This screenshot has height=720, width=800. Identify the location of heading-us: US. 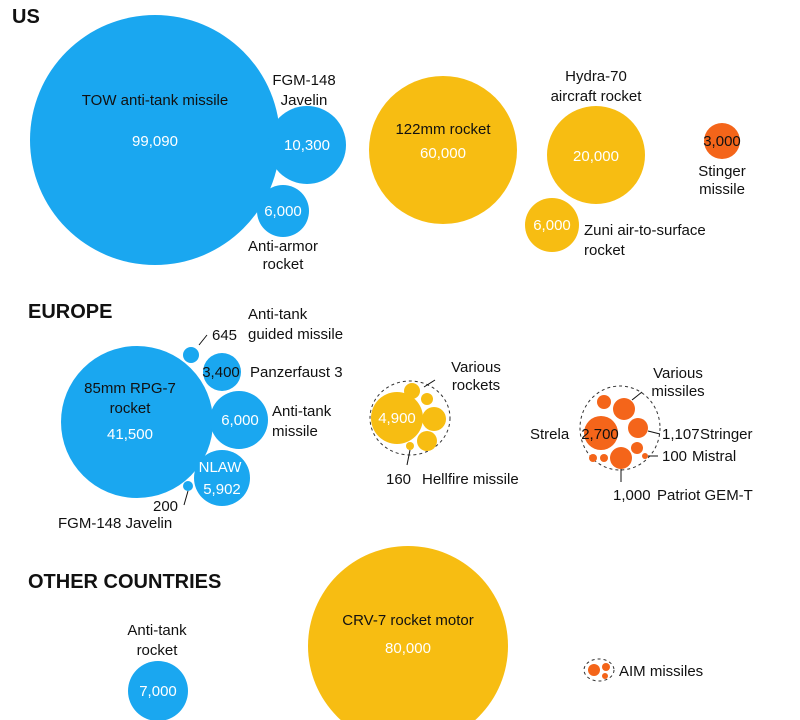
(26, 17).